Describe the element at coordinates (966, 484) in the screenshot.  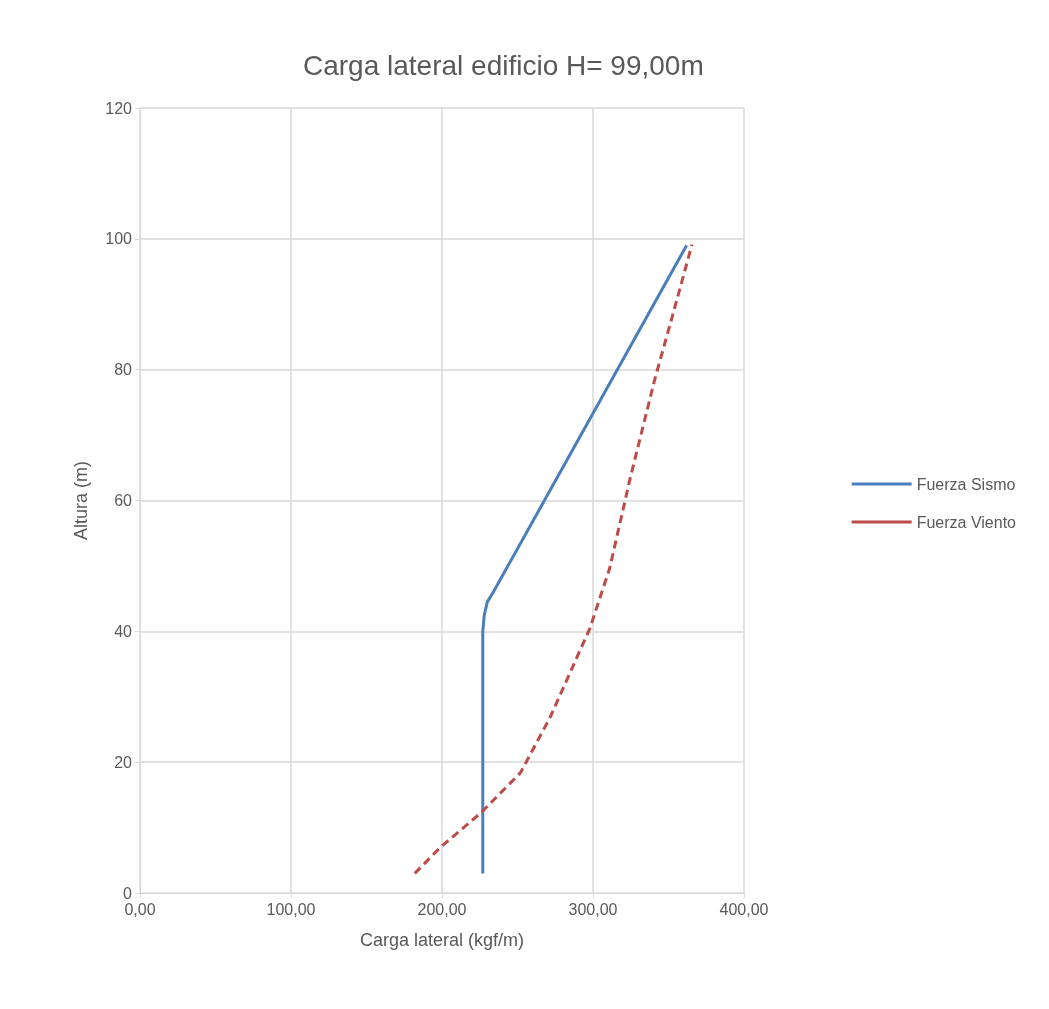
I see `legend-label: Fuerza Sismo` at that location.